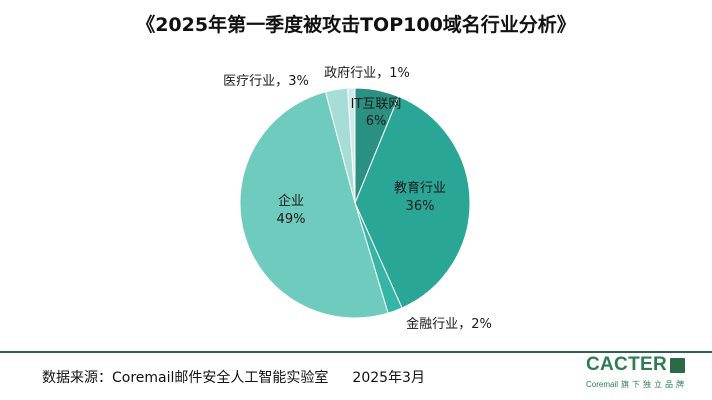 This screenshot has width=712, height=400. Describe the element at coordinates (654, 384) in the screenshot. I see `logo-tagline-text: 旗下独立品牌` at that location.